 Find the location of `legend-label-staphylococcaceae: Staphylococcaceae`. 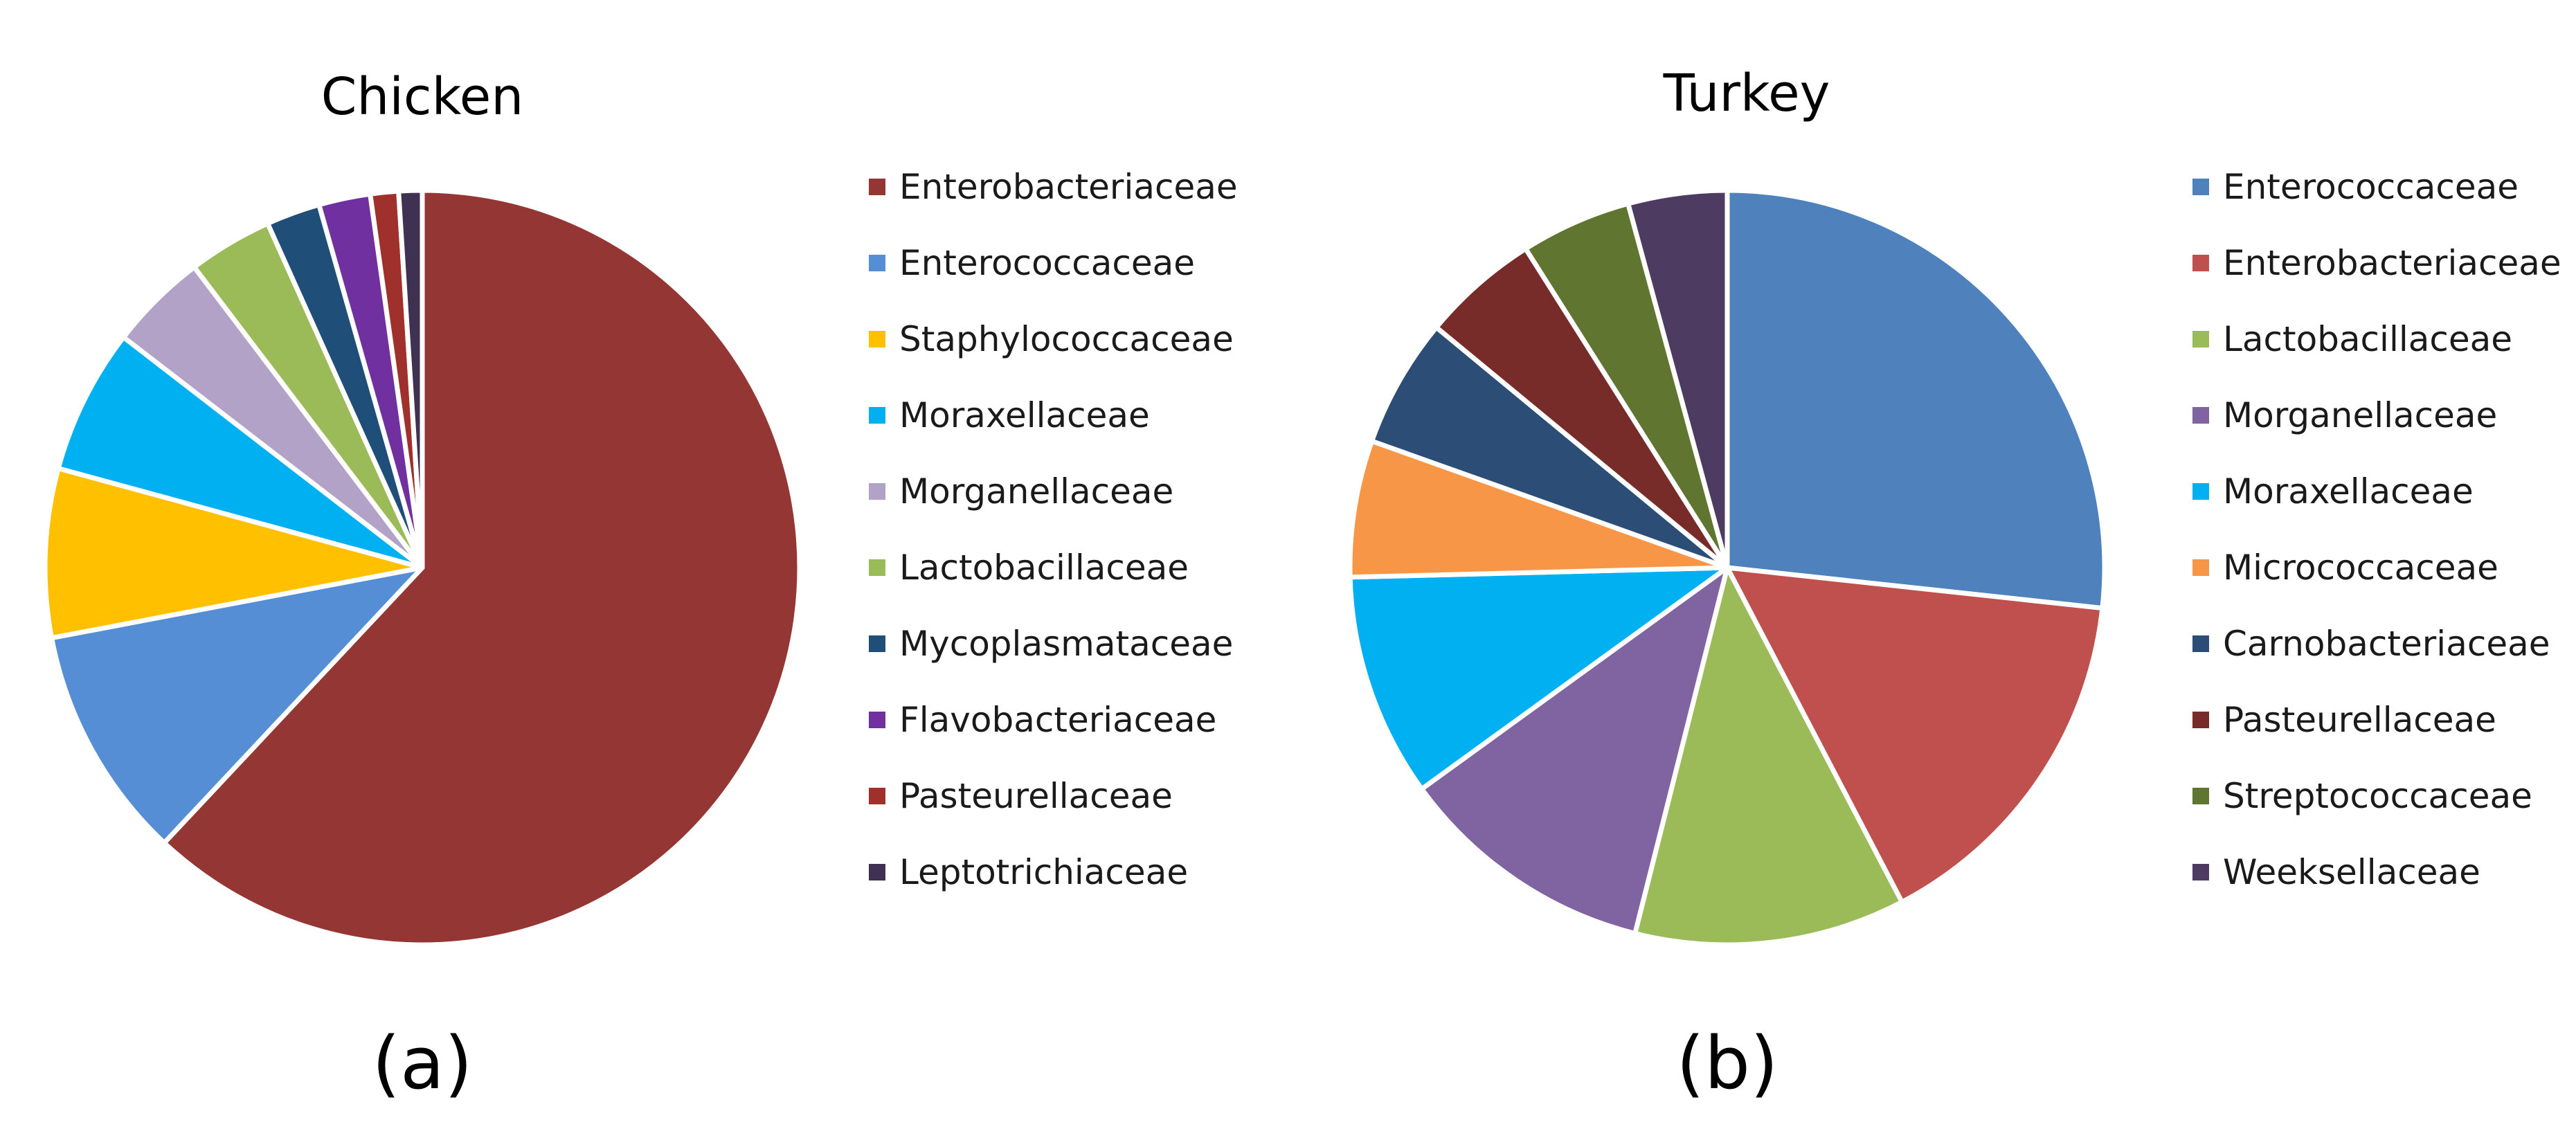

legend-label-staphylococcaceae: Staphylococcaceae is located at coordinates (1066, 339).